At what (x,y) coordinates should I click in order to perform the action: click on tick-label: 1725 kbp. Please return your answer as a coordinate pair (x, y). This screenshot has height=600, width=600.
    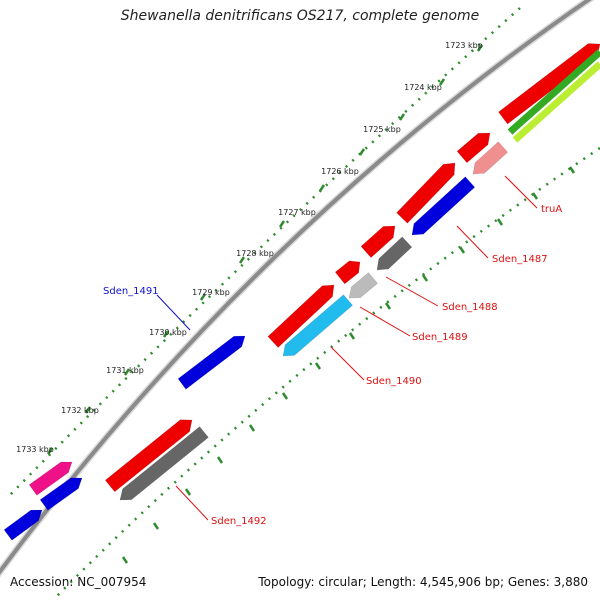
    Looking at the image, I should click on (382, 129).